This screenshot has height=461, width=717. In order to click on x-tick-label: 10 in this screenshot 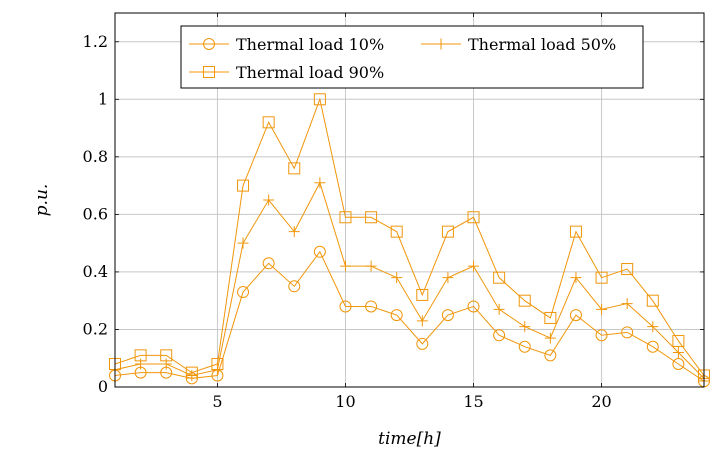, I will do `click(345, 401)`.